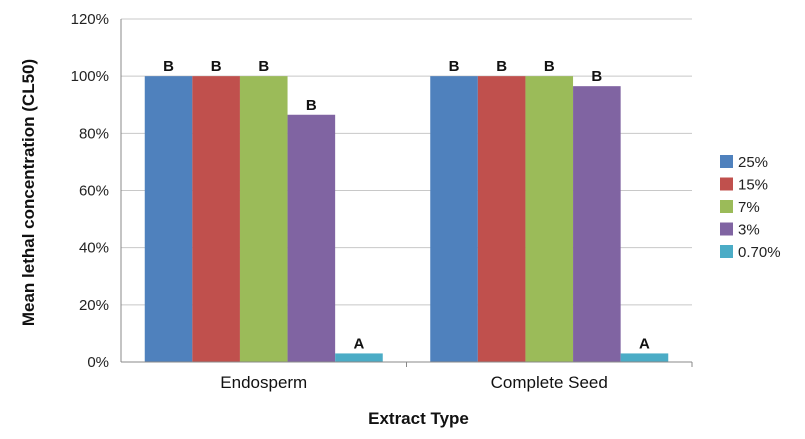  What do you see at coordinates (94, 248) in the screenshot?
I see `y-tick-label: 40%` at bounding box center [94, 248].